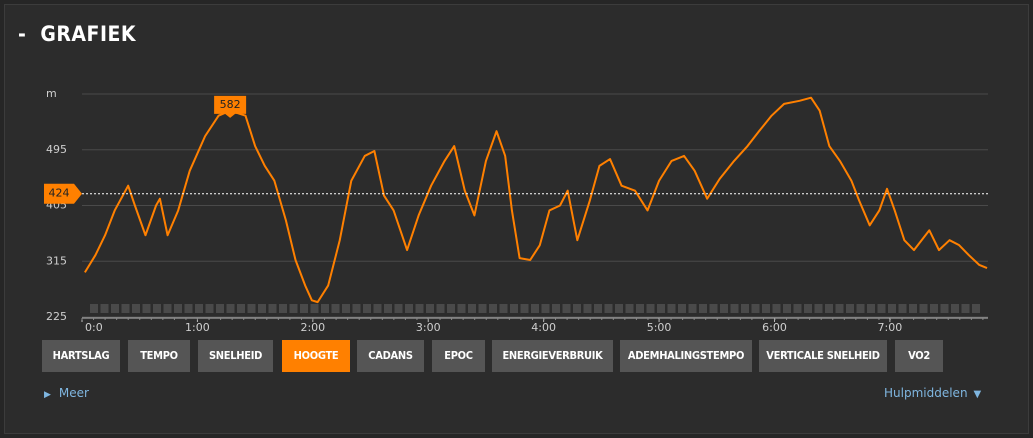 The image size is (1033, 438). I want to click on peak-badge, so click(230, 106).